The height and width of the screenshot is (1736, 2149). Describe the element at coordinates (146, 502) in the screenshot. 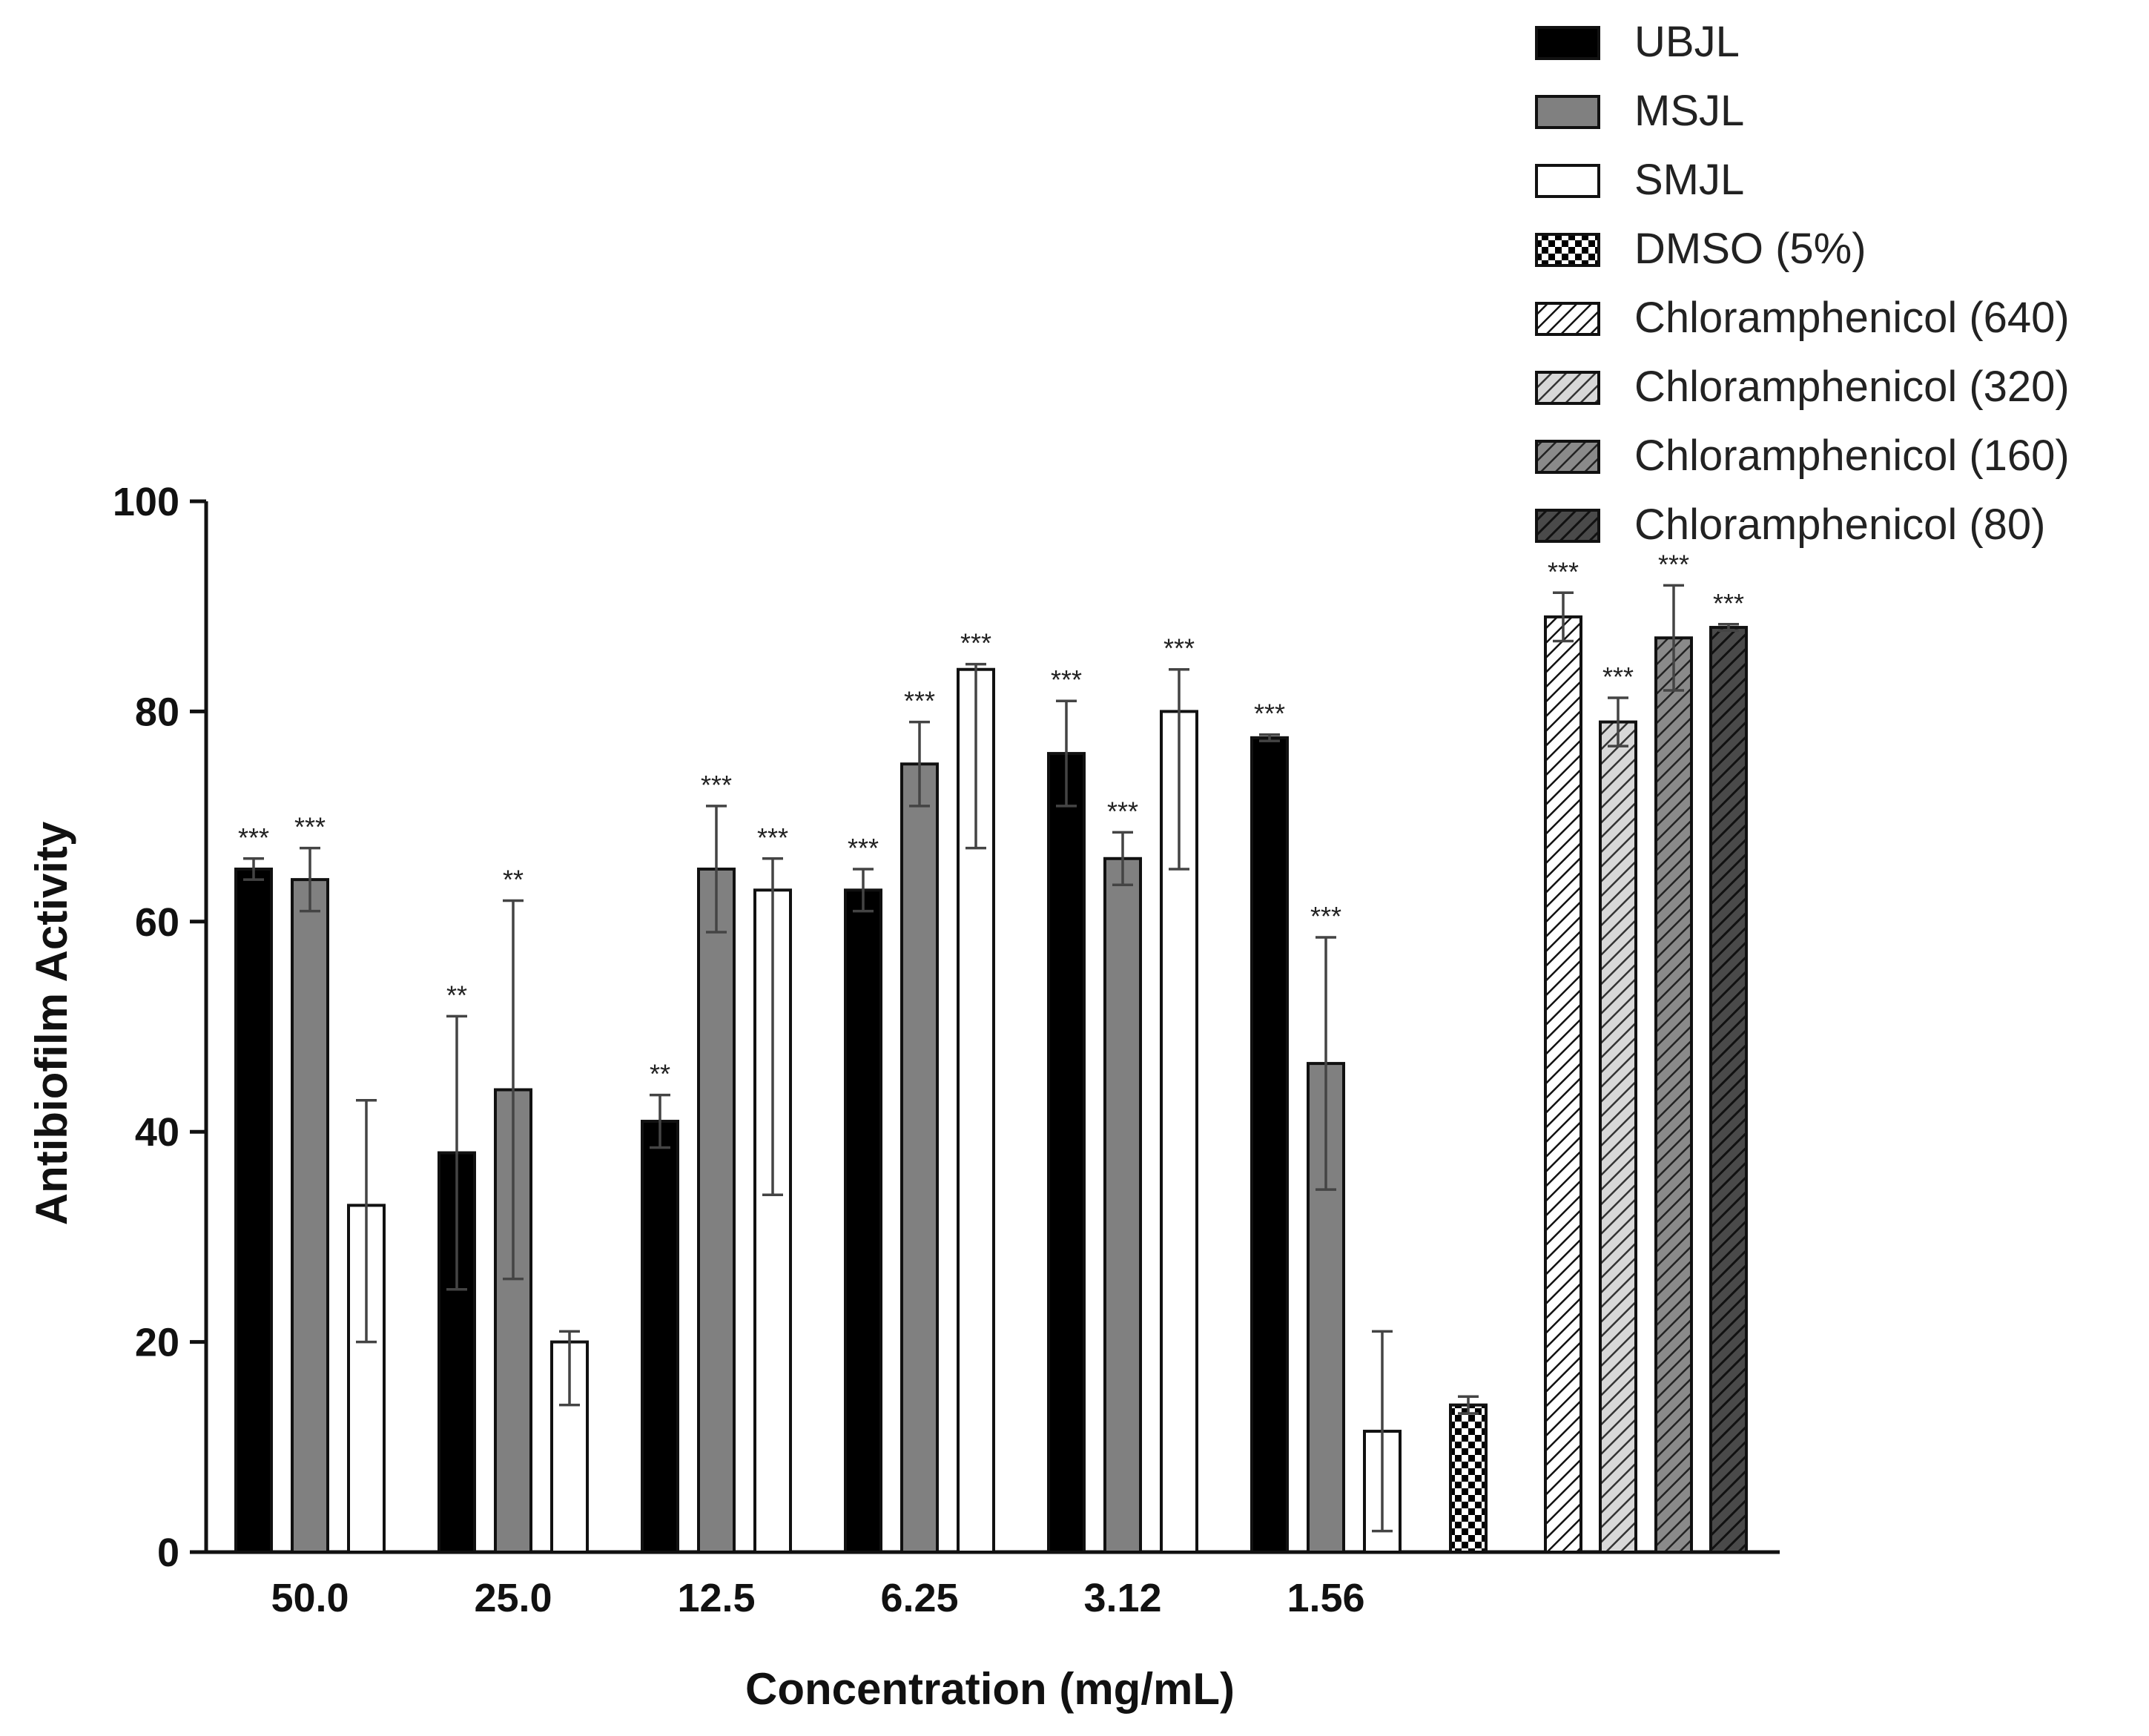

I see `y-tick-label: 100` at that location.